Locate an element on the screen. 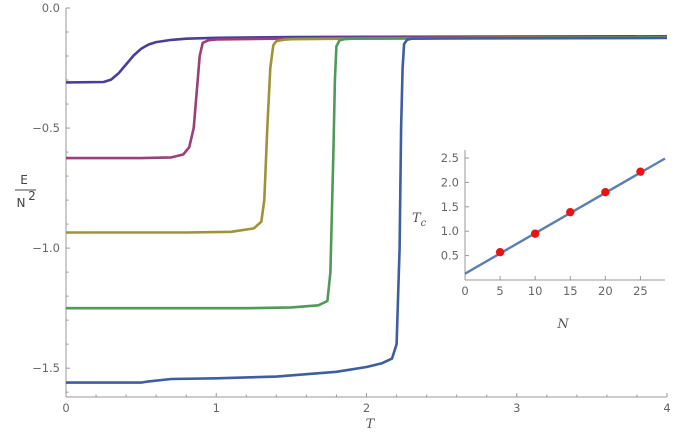  inset-x-tick-label: 20 is located at coordinates (605, 291).